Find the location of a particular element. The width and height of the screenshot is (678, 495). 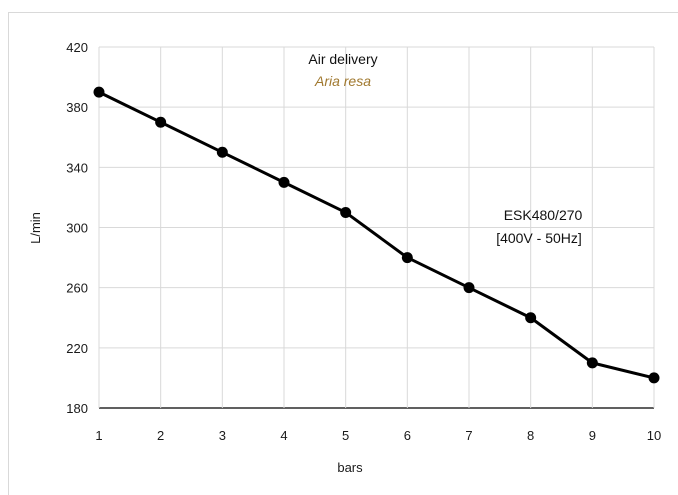

y-tick-label: 300 is located at coordinates (77, 228).